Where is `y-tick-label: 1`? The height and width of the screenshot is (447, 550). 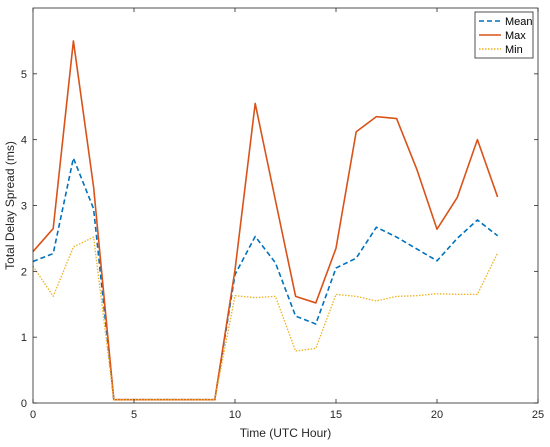 y-tick-label: 1 is located at coordinates (24, 338).